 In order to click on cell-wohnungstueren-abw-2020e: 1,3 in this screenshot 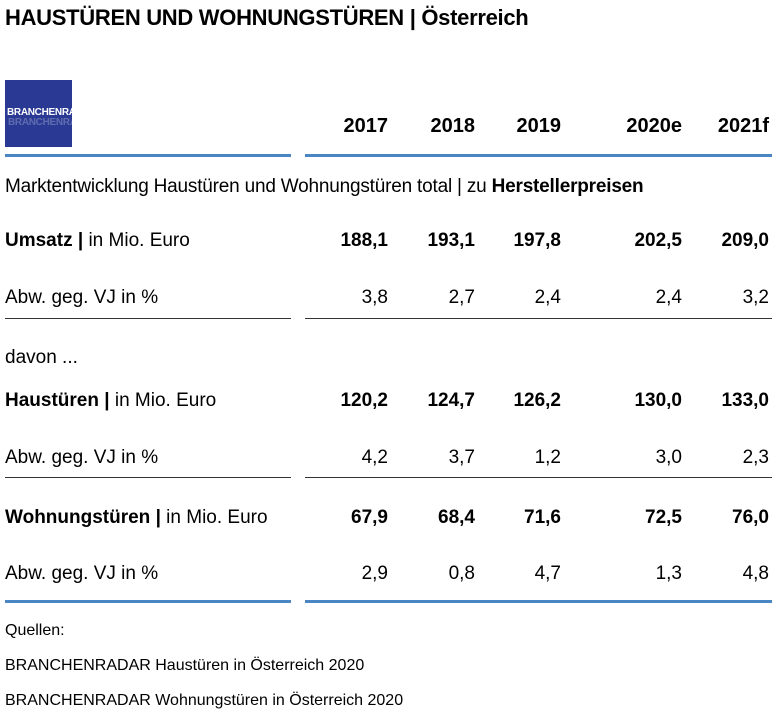, I will do `click(668, 573)`.